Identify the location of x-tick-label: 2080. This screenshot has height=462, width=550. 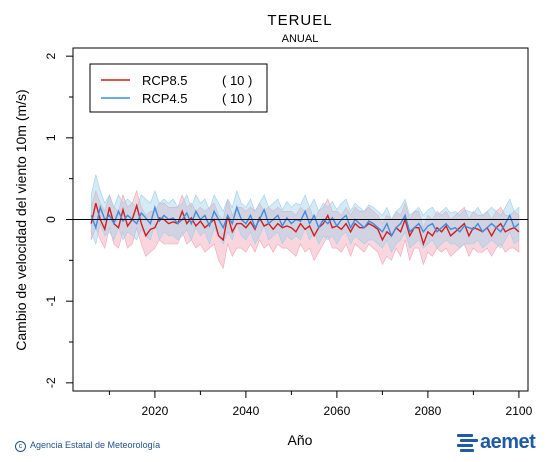
(428, 411).